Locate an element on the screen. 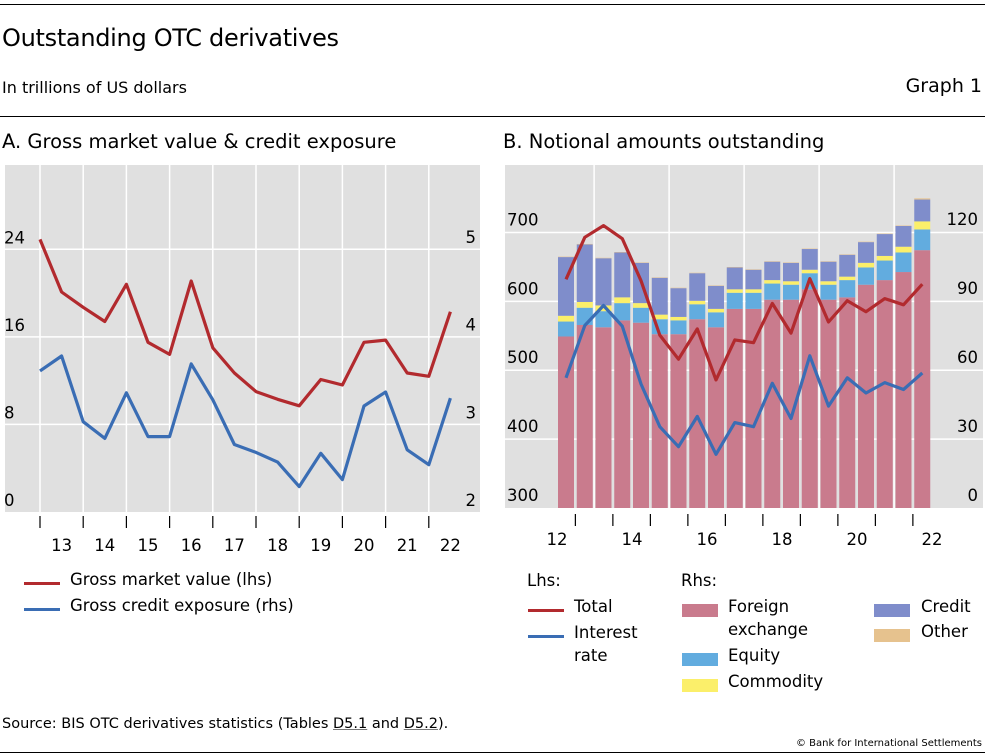 The image size is (985, 756). legend-label-interest-rate-1: Interest is located at coordinates (606, 632).